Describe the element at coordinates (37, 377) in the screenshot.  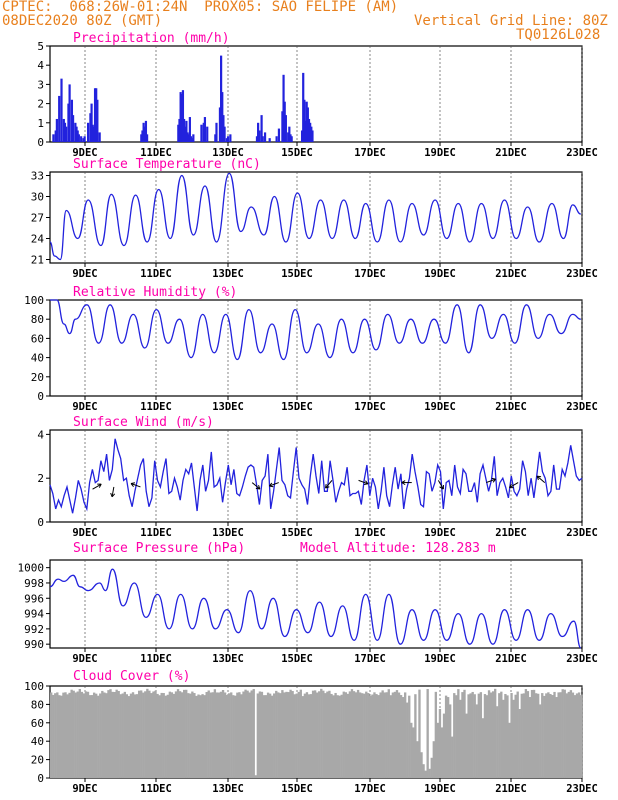
I see `y-tick-label: 20` at that location.